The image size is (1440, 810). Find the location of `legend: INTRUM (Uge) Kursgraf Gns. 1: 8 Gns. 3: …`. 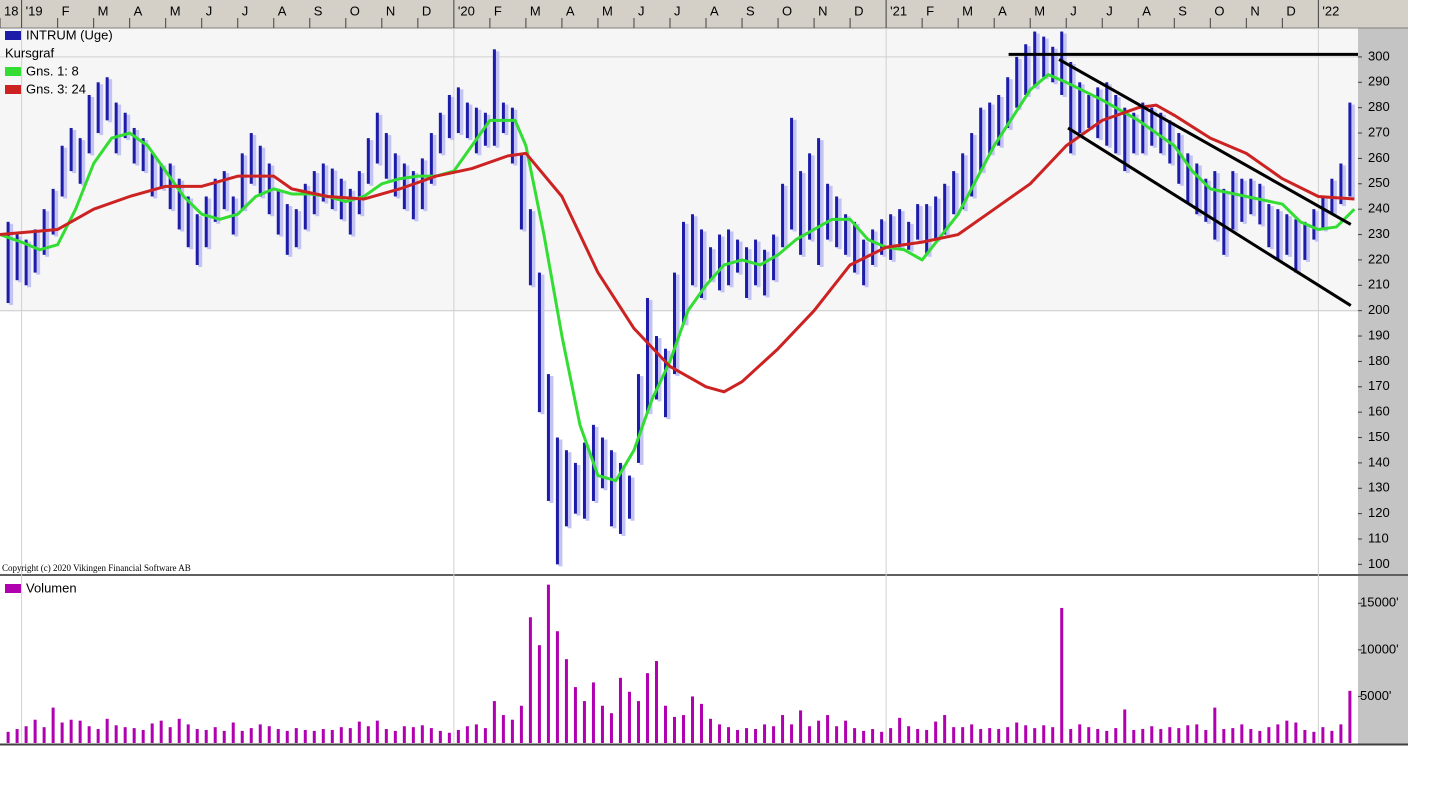

legend: INTRUM (Uge) Kursgraf Gns. 1: 8 Gns. 3: … is located at coordinates (96, 311).